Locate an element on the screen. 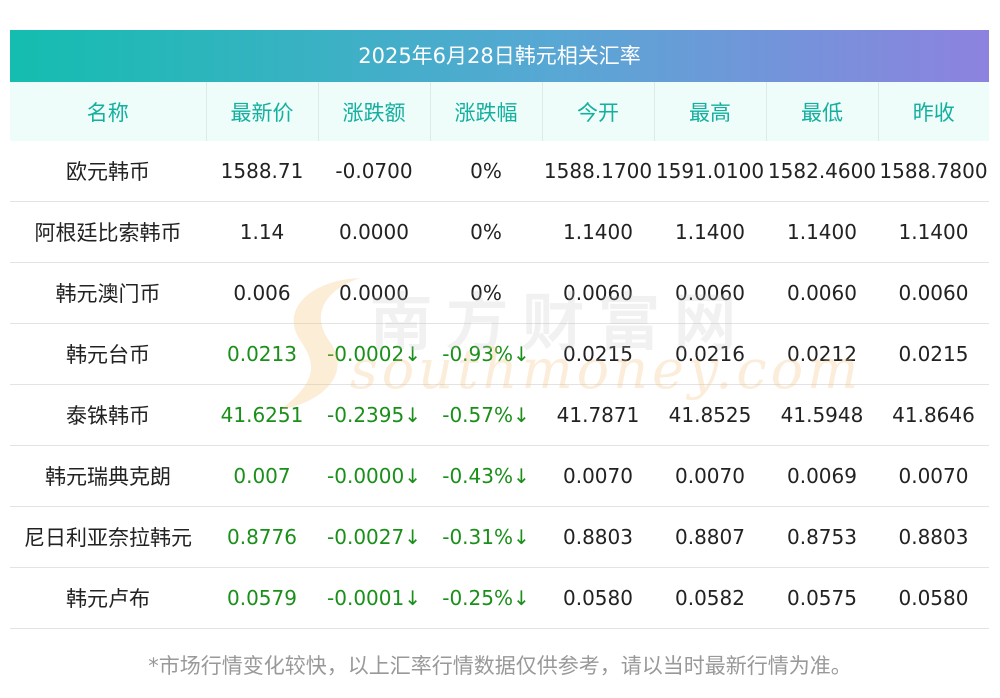 The image size is (1000, 698). high-price-cell: 0.0582 is located at coordinates (710, 598).